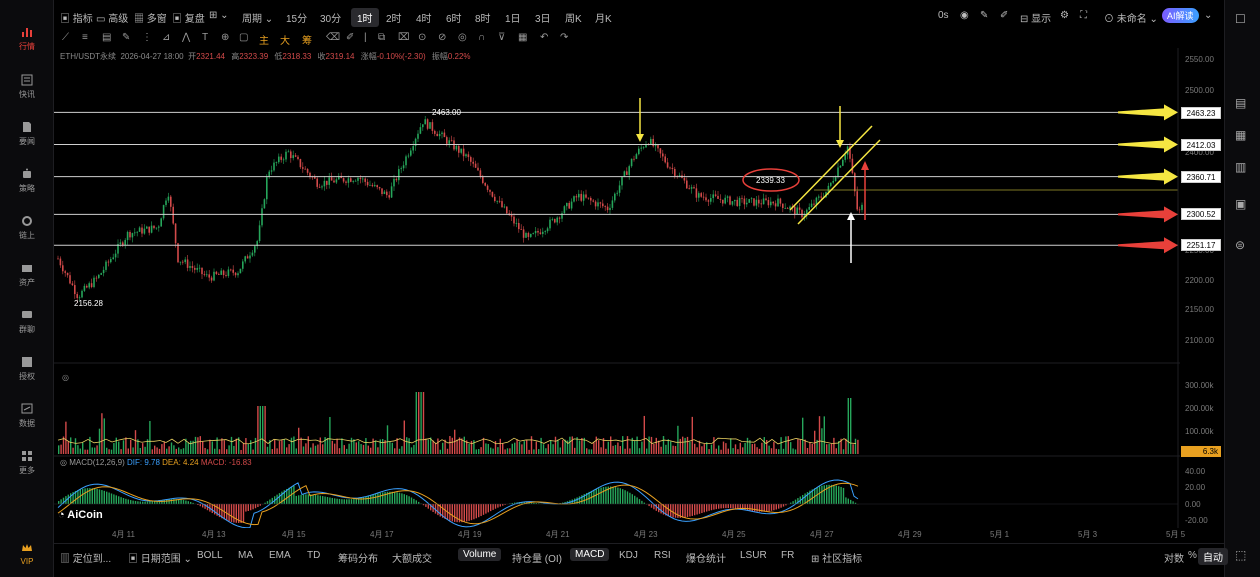 The image size is (1260, 577). What do you see at coordinates (219, 15) in the screenshot?
I see `layout-button: ⊞ ⌄` at bounding box center [219, 15].